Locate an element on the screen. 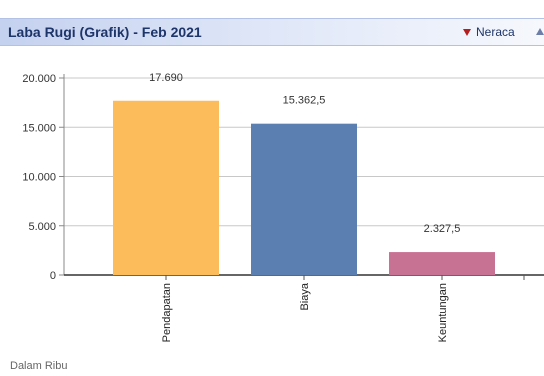 The width and height of the screenshot is (544, 376). y-tick-label: 15.000 is located at coordinates (39, 128).